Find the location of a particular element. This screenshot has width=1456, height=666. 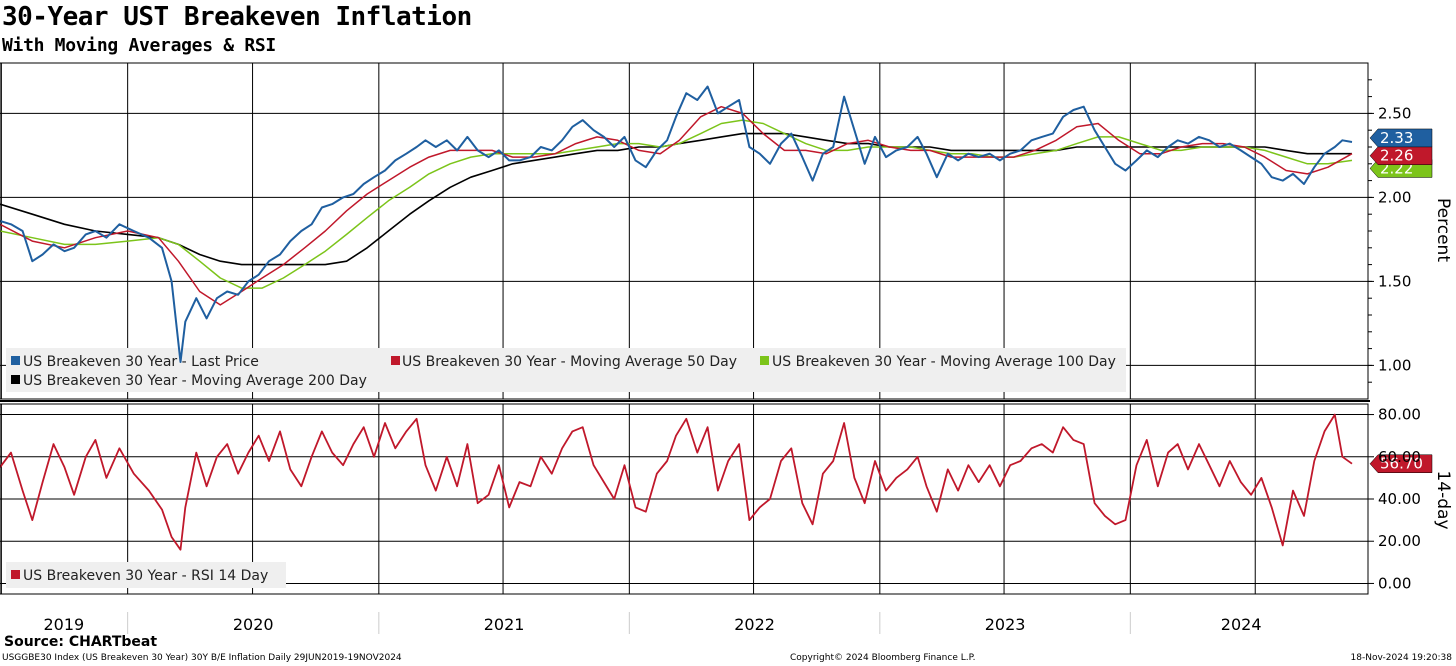

badge-last-price-text: 2.33 is located at coordinates (1396, 138).